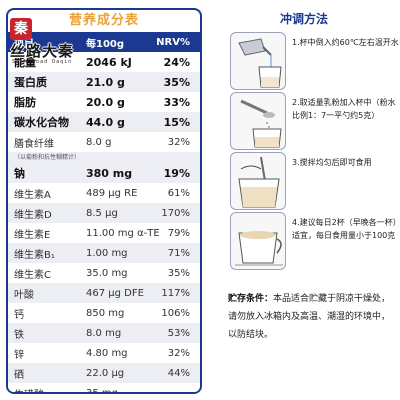  What do you see at coordinates (24, 44) in the screenshot?
I see `header-item: 项目` at bounding box center [24, 44].